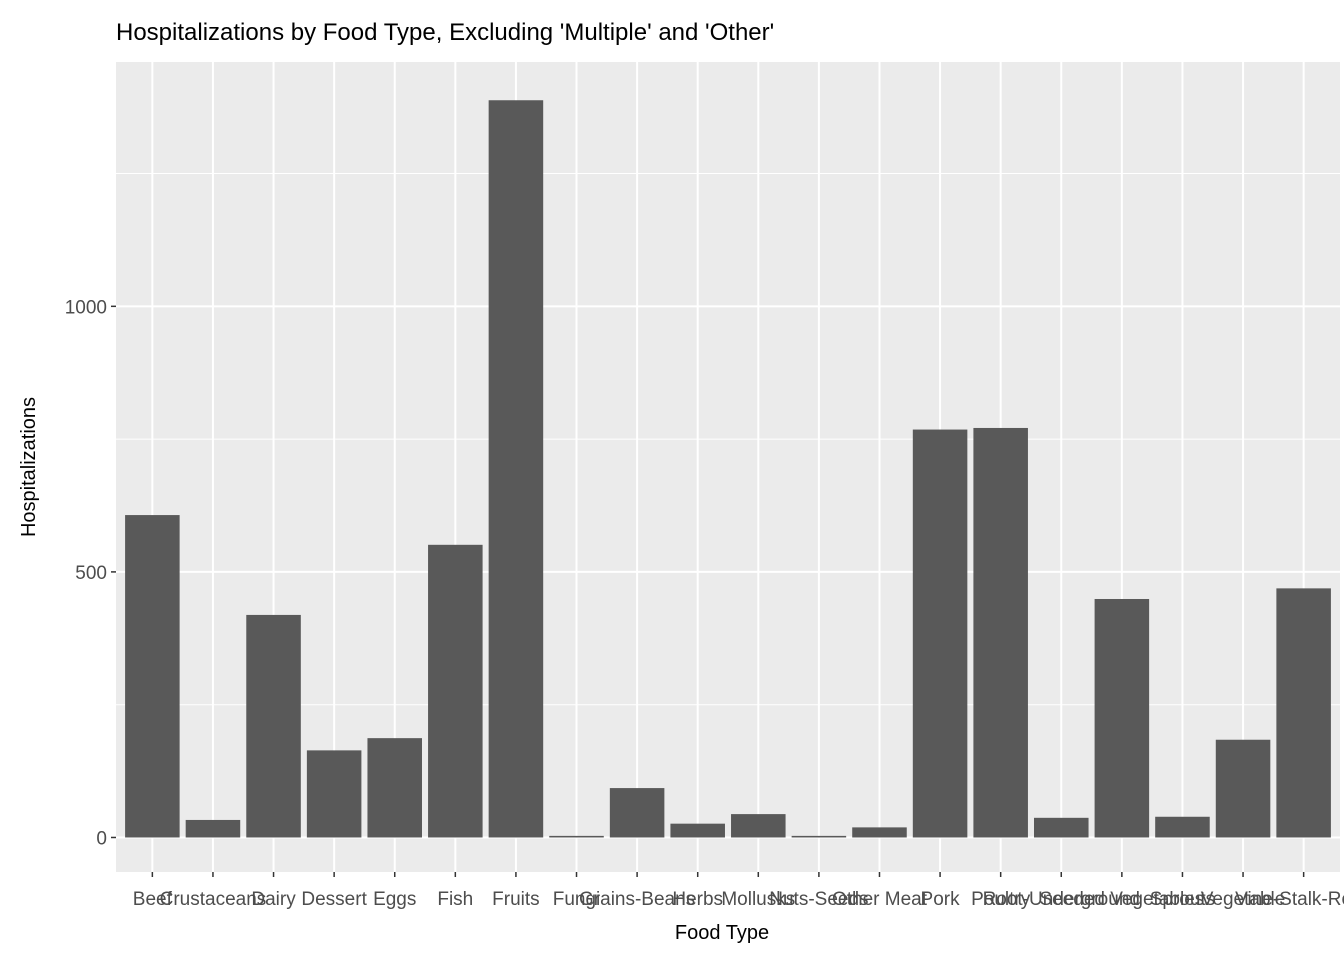  What do you see at coordinates (455, 899) in the screenshot?
I see `x-tick-label: Fish` at bounding box center [455, 899].